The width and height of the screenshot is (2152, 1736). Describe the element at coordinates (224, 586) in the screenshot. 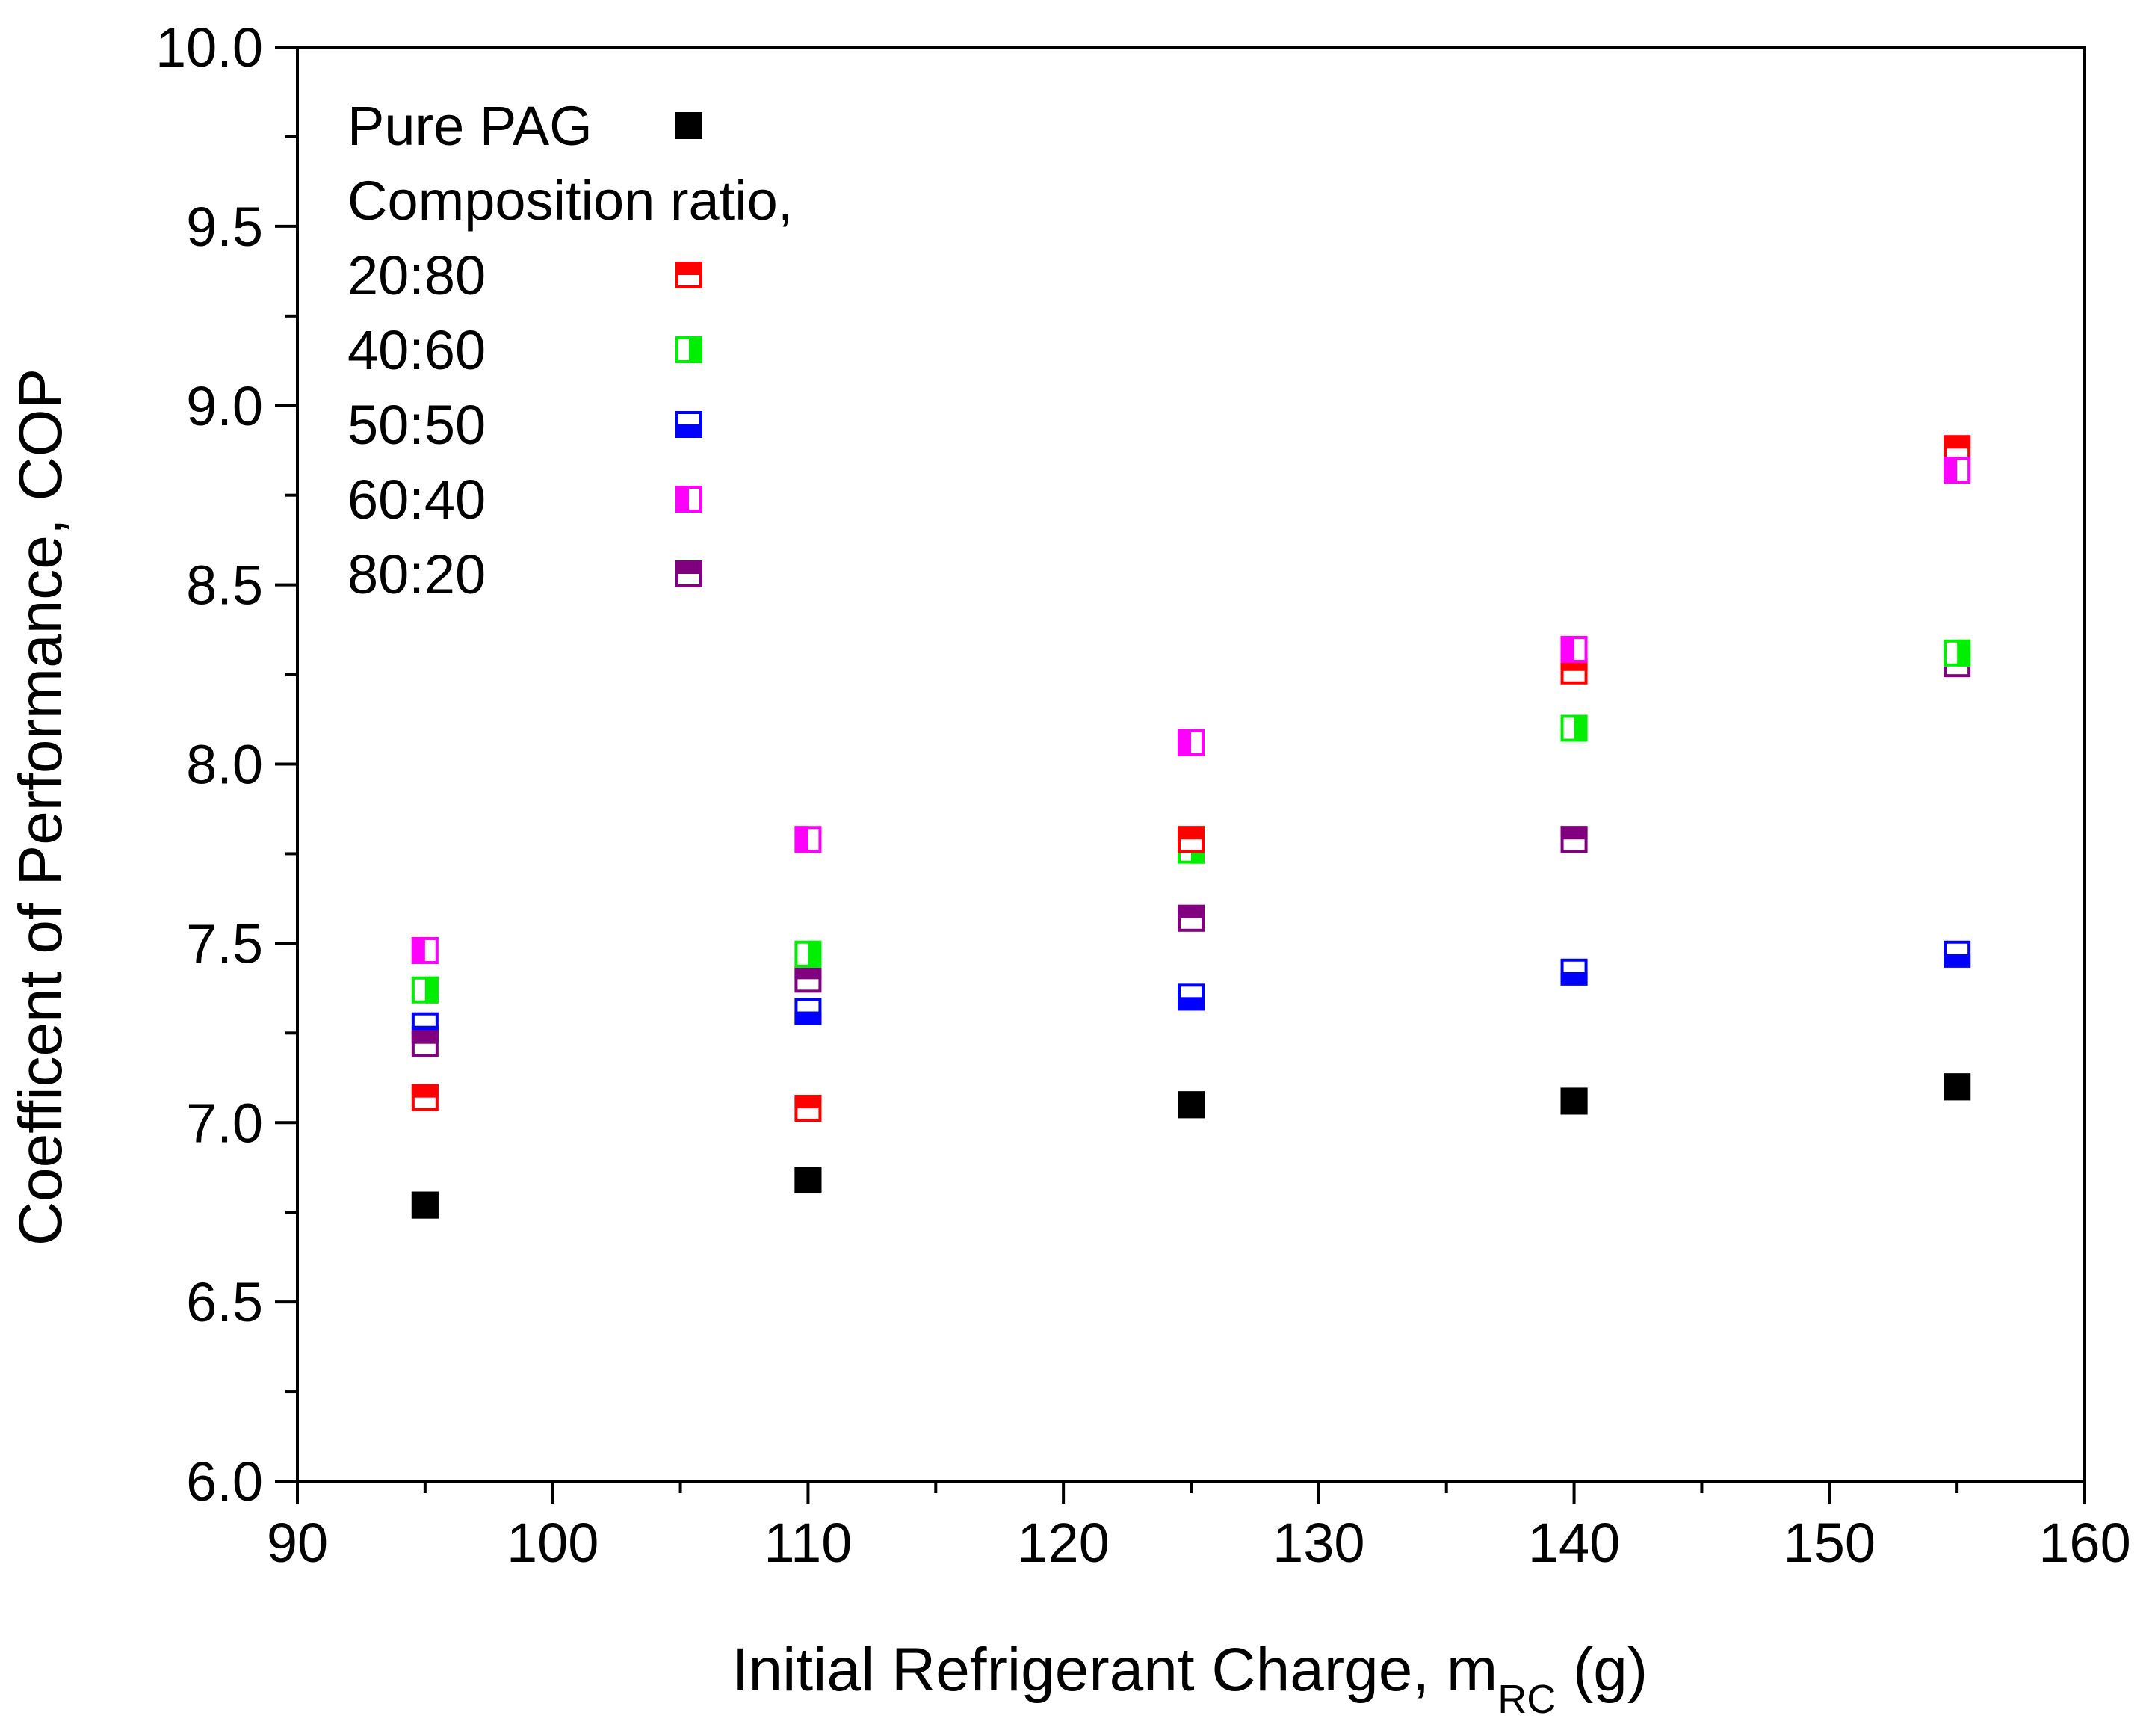

I see `y-tick-label: 8.5` at that location.